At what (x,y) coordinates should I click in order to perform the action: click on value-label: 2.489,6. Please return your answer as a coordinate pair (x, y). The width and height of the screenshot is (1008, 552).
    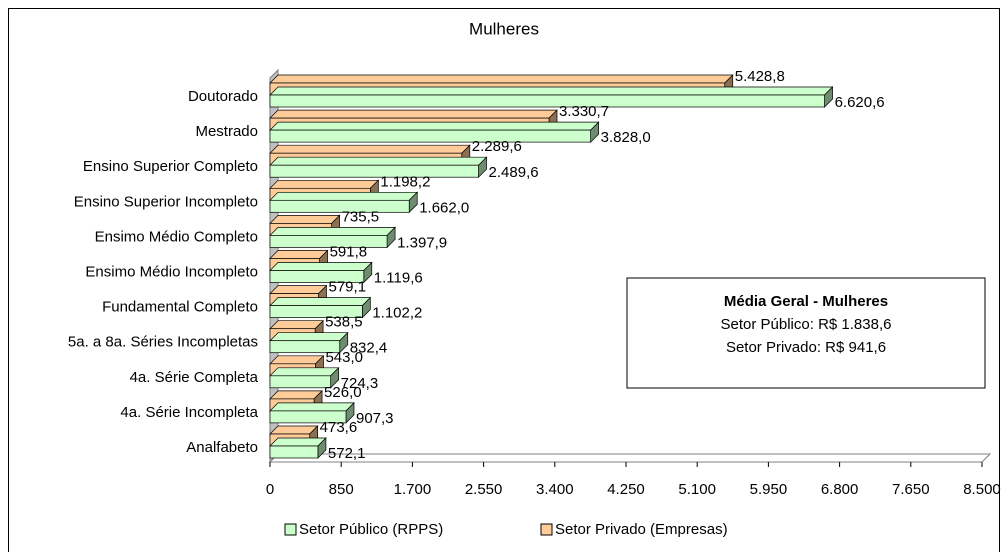
    Looking at the image, I should click on (514, 172).